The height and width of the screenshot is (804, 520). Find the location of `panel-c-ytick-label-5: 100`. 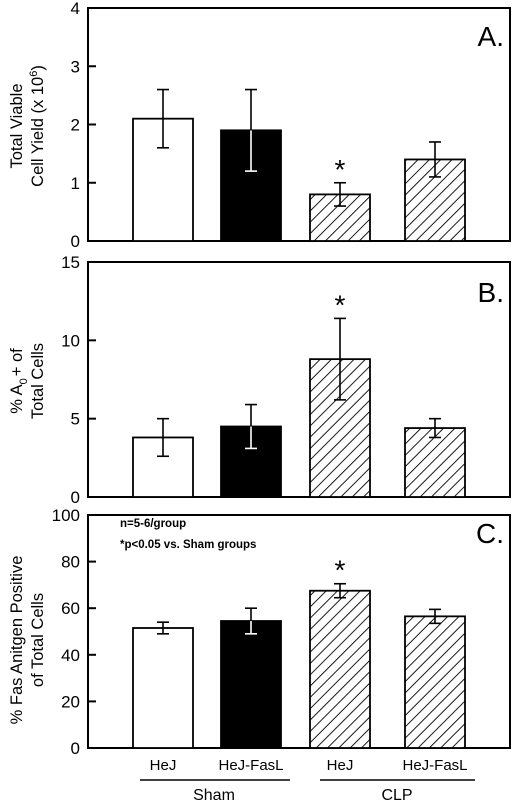

panel-c-ytick-label-5: 100 is located at coordinates (66, 515).